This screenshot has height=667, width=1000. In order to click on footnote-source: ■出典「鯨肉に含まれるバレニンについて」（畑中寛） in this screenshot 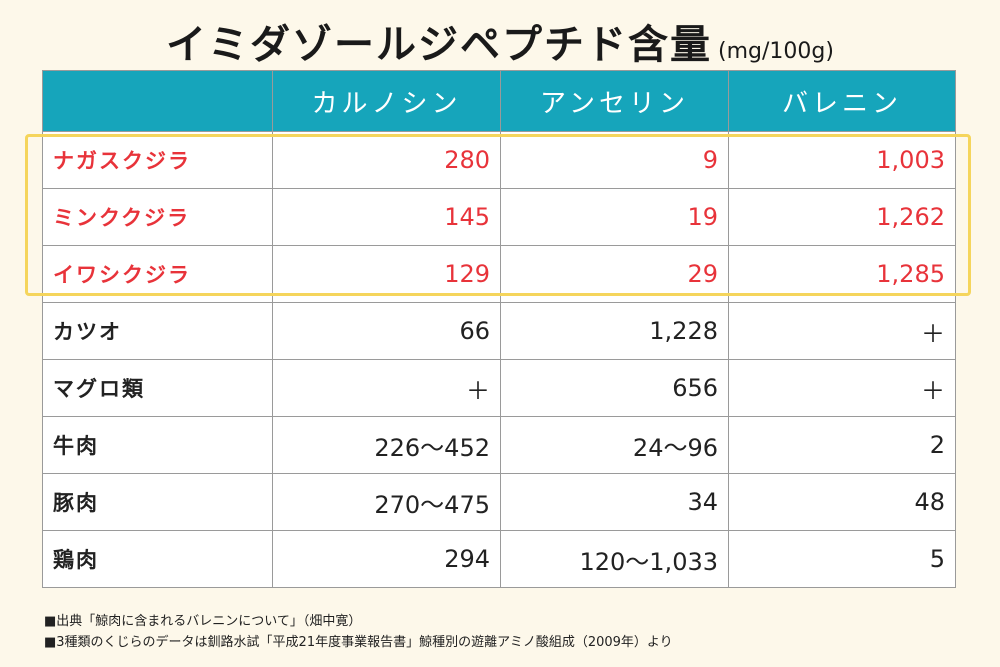, I will do `click(203, 621)`.